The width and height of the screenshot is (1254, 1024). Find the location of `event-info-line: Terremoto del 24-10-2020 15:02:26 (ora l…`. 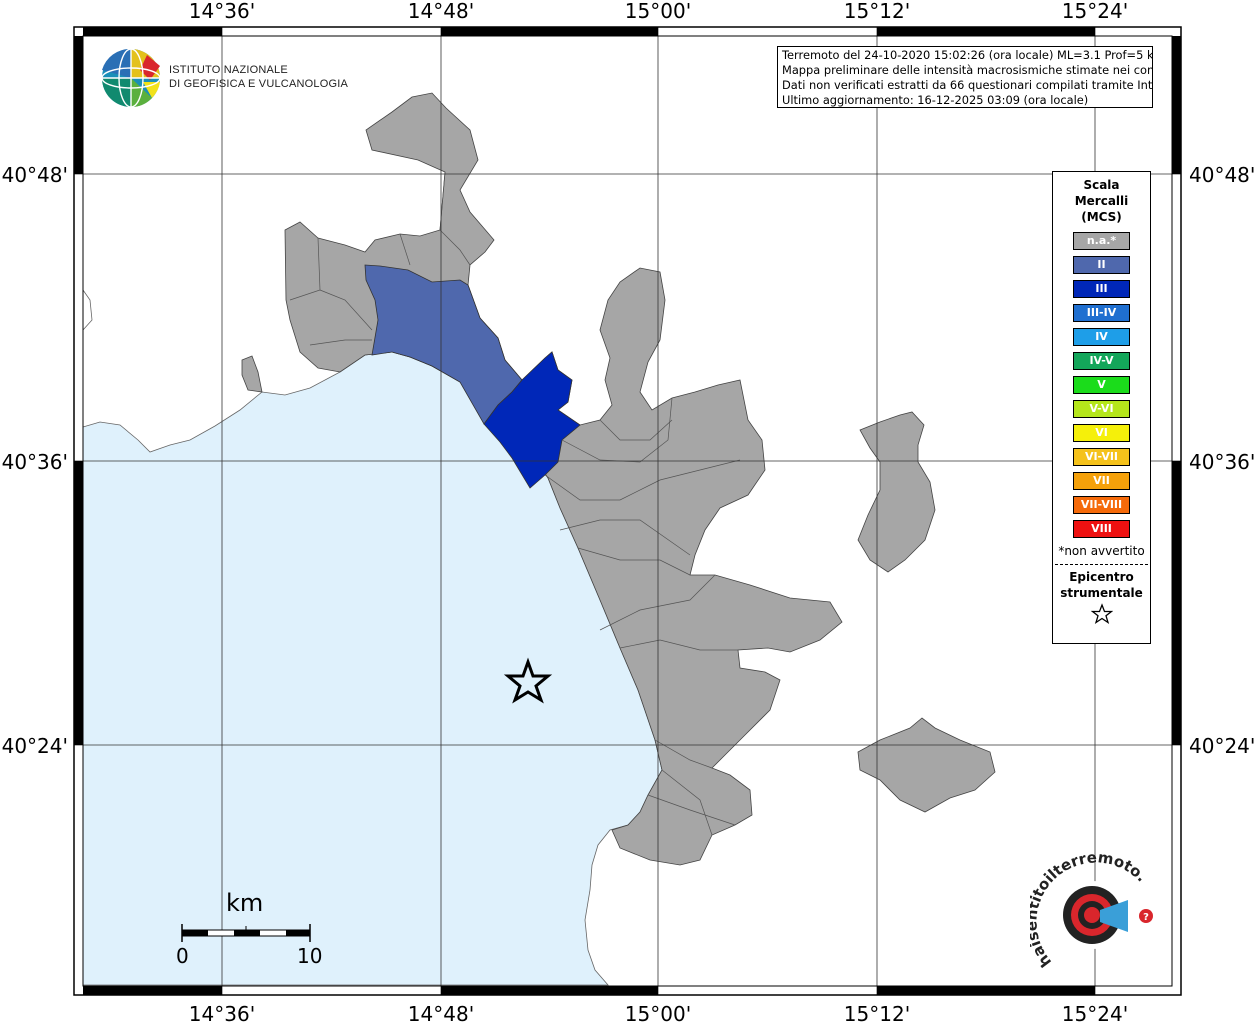

event-info-line: Terremoto del 24-10-2020 15:02:26 (ora l… is located at coordinates (967, 55).